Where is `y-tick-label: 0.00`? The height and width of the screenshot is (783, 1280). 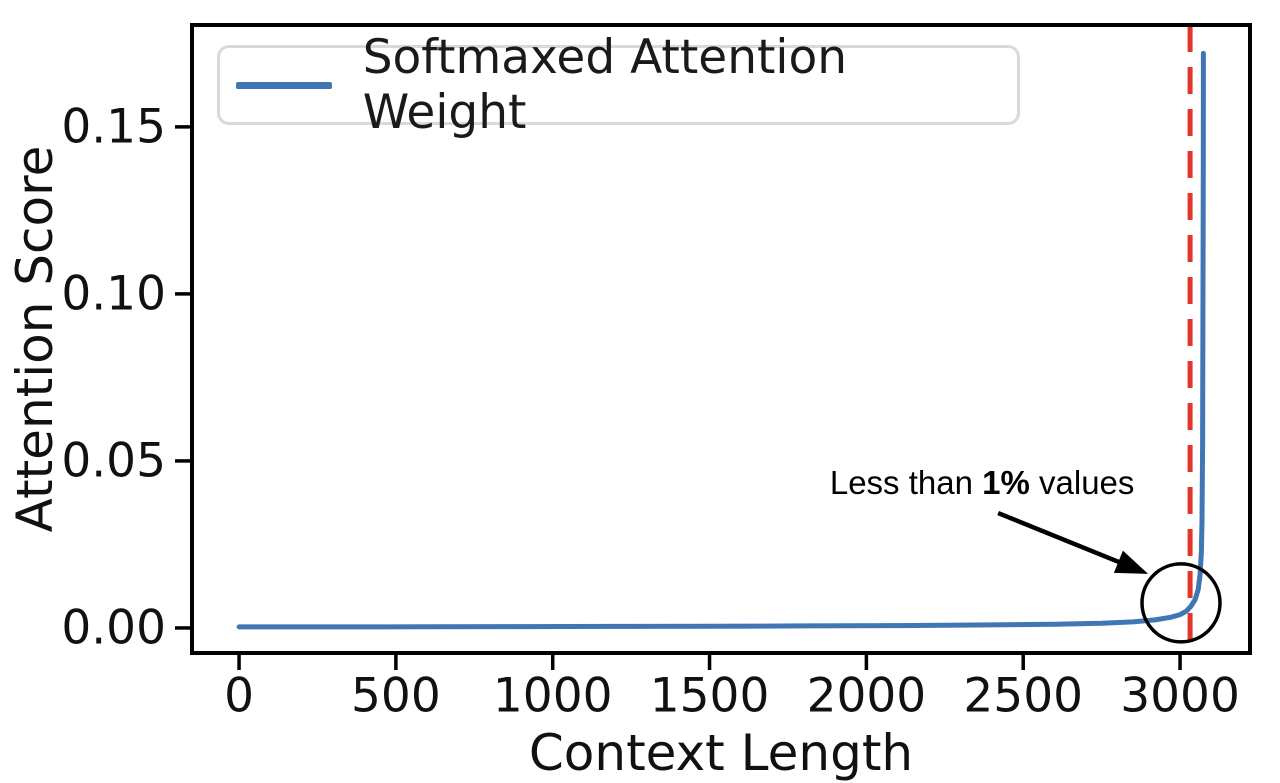 y-tick-label: 0.00 is located at coordinates (113, 627).